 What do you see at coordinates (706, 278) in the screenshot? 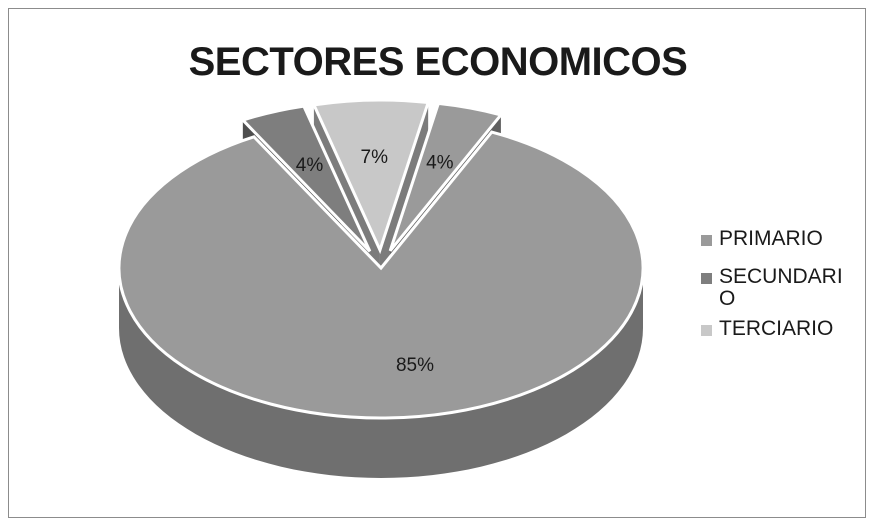
I see `legend-swatch-secundario` at bounding box center [706, 278].